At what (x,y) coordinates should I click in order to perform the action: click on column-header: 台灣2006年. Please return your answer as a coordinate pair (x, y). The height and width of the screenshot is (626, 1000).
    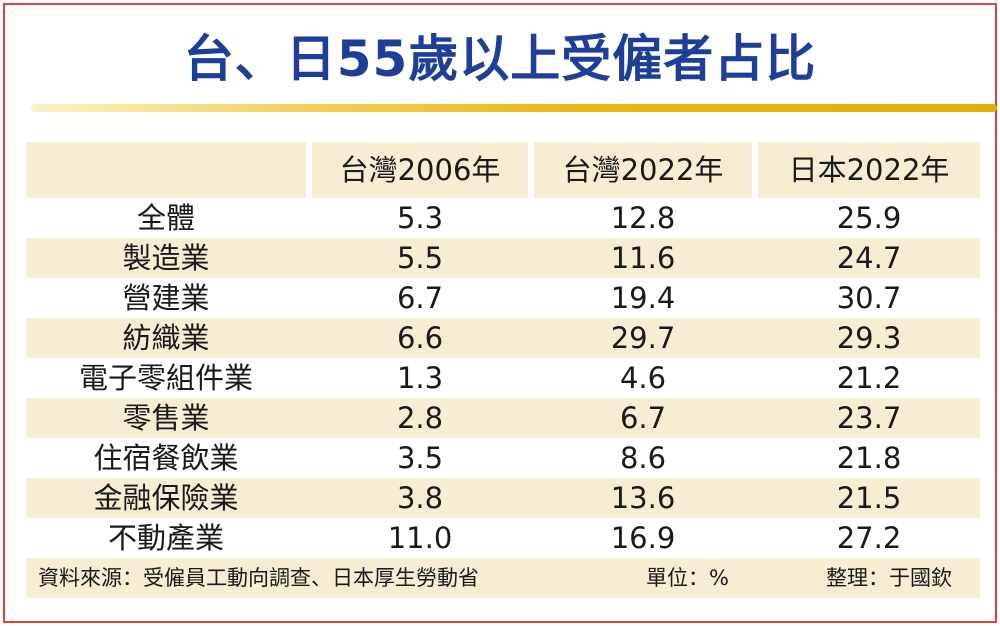
    Looking at the image, I should click on (420, 170).